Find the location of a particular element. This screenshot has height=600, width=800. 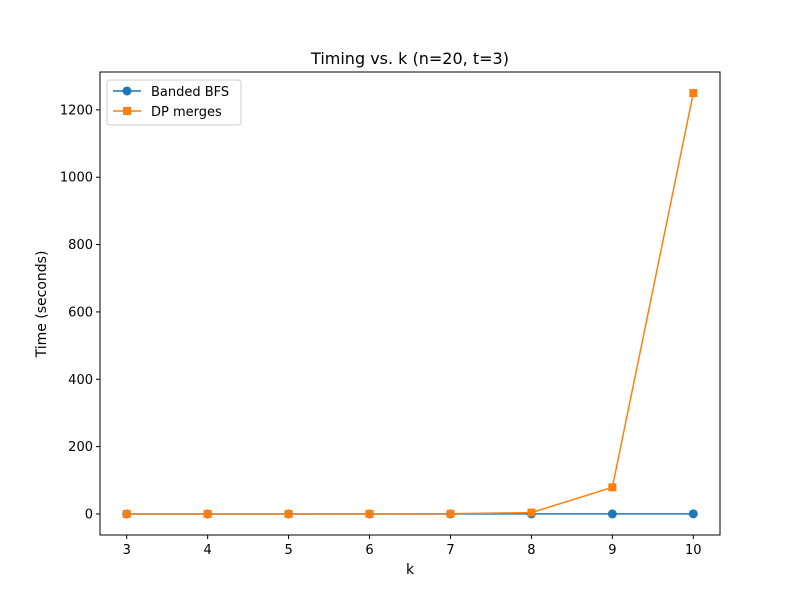

legend-label-dp-merges: DP merges is located at coordinates (186, 112).